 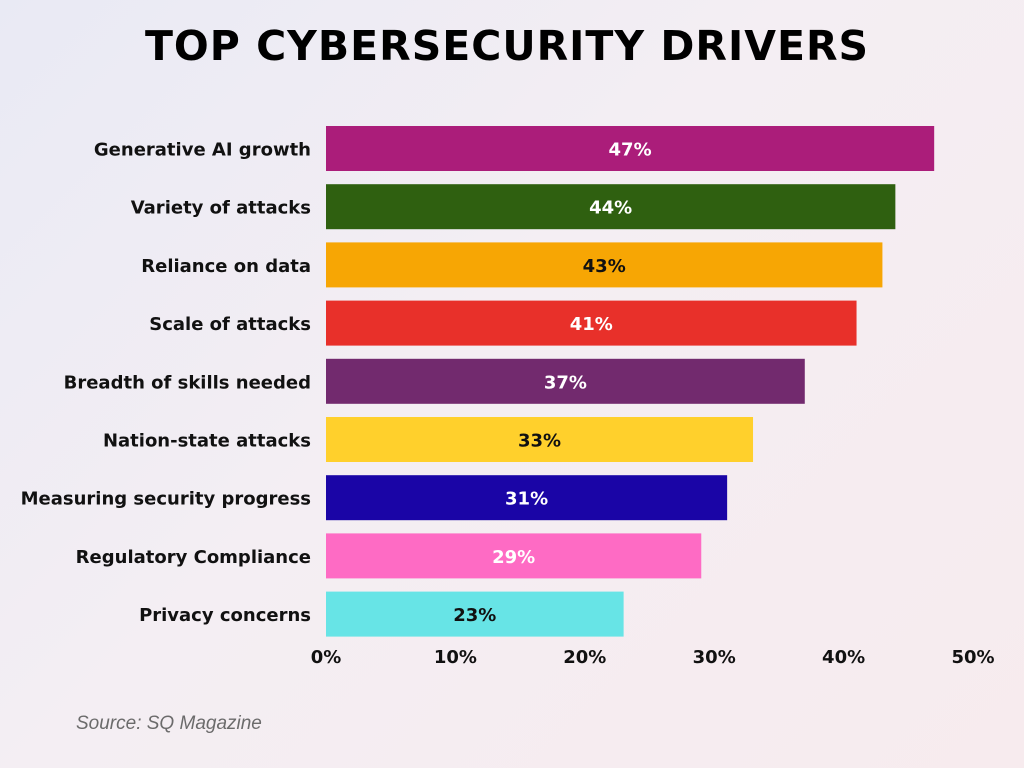 What do you see at coordinates (193, 557) in the screenshot?
I see `category-label-7: Regulatory Compliance` at bounding box center [193, 557].